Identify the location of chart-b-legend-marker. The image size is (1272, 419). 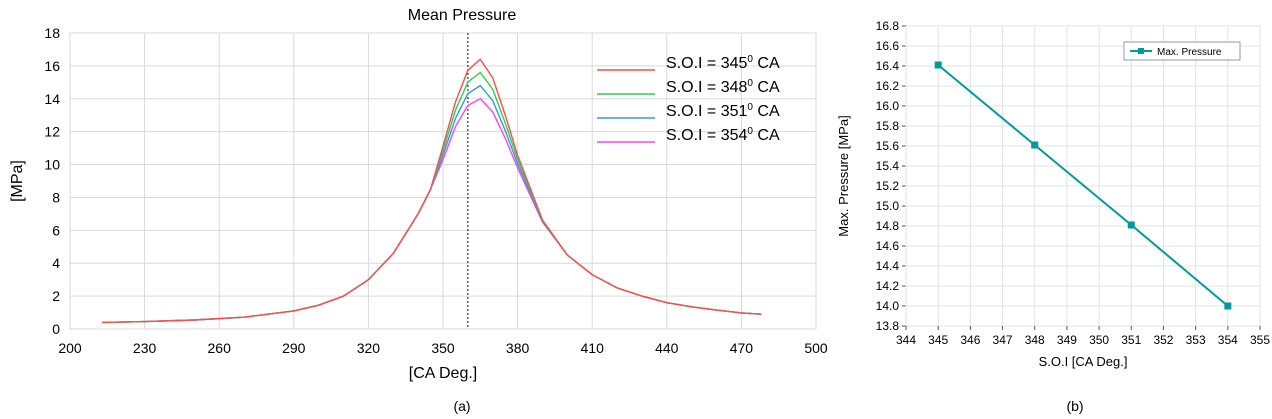
(1141, 51).